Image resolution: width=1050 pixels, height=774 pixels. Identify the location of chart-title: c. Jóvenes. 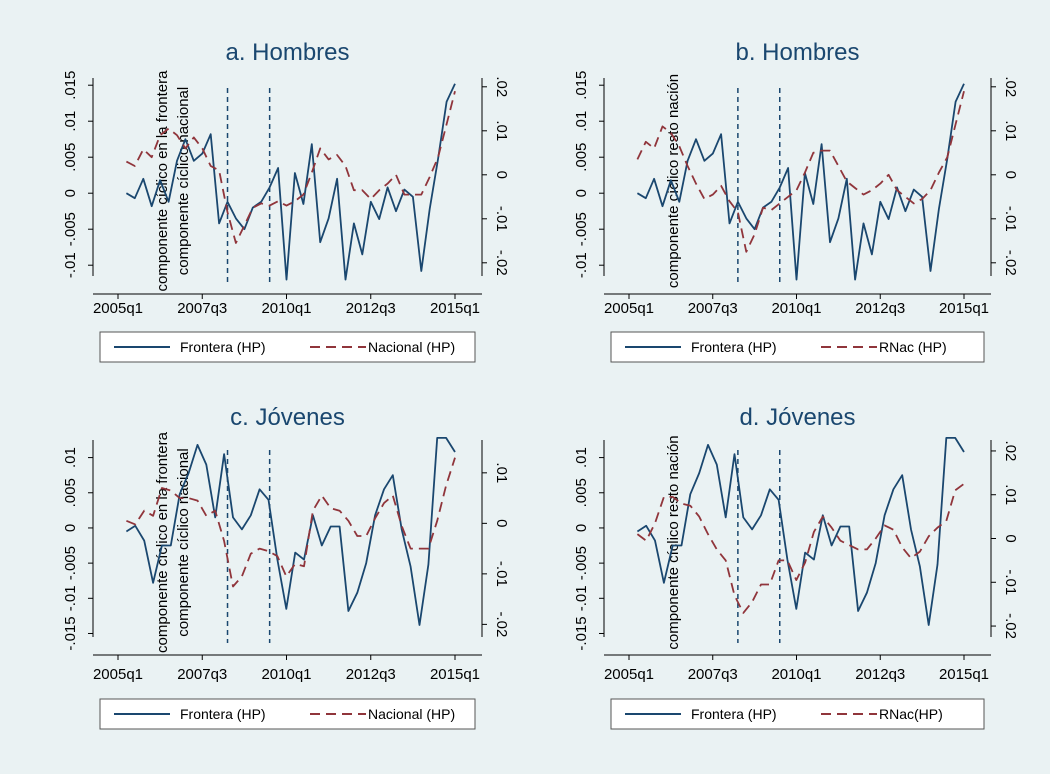
(287, 417).